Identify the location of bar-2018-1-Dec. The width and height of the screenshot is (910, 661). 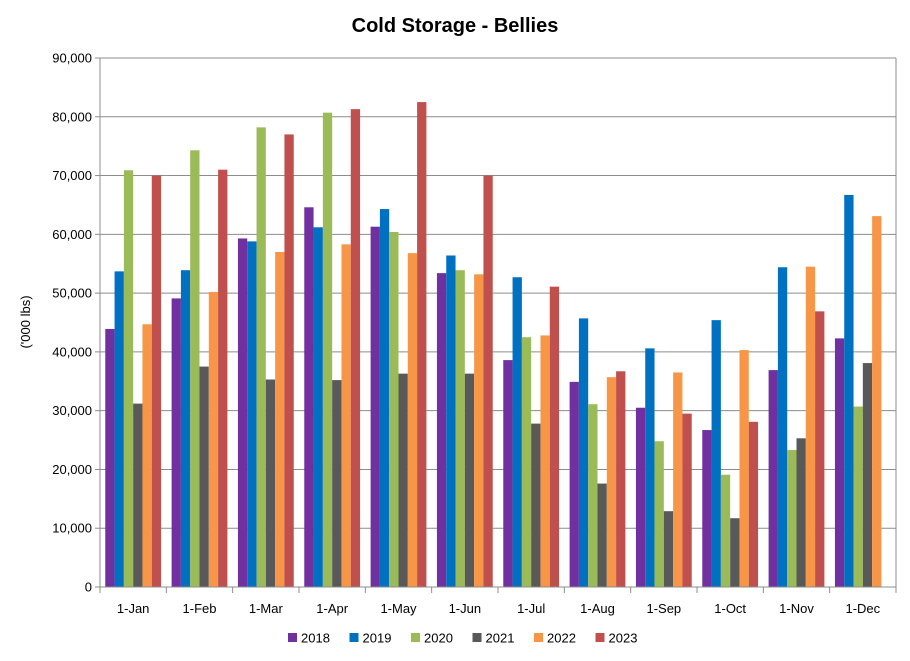
(839, 462).